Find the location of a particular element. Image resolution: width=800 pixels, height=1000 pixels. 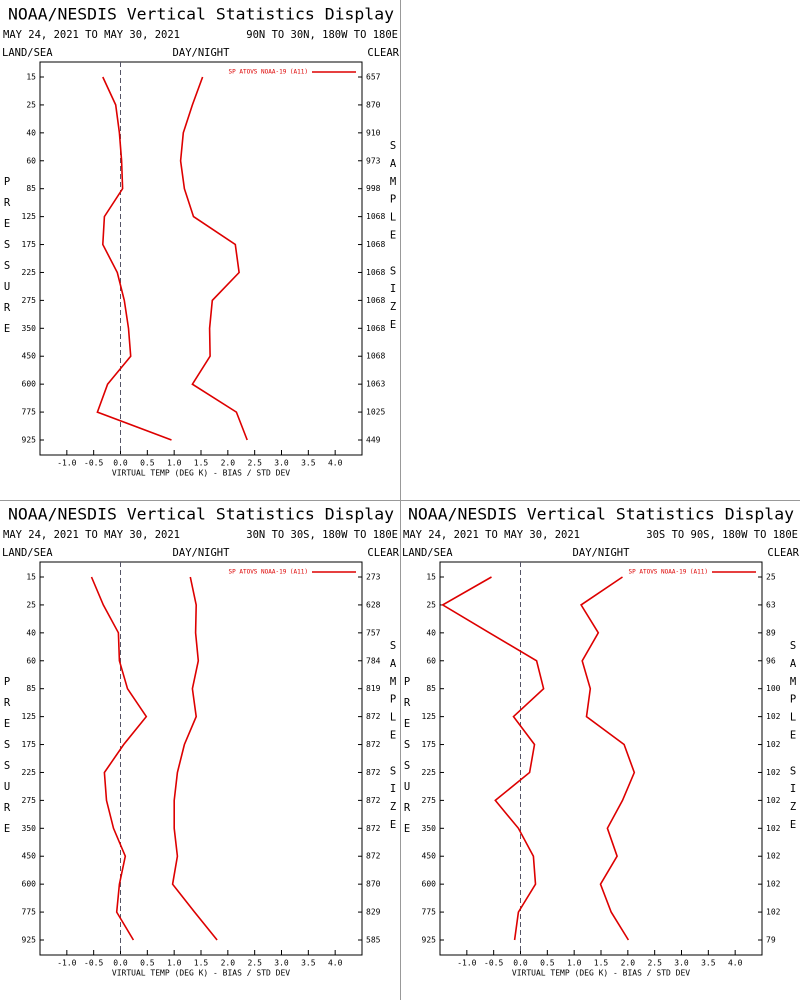

sample-size: 96 is located at coordinates (771, 660).